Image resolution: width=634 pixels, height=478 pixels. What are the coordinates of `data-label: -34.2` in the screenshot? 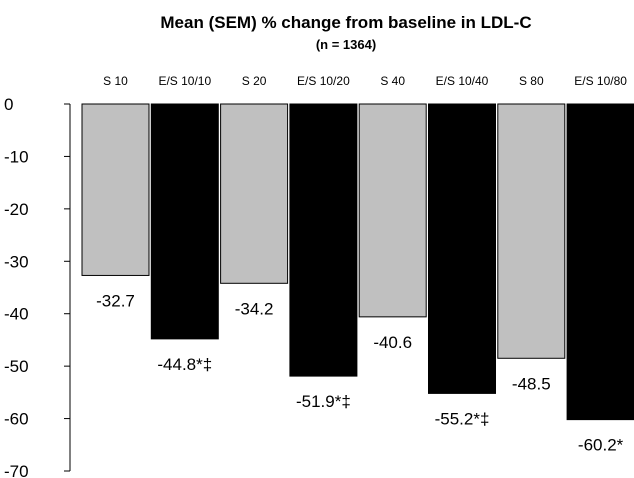 It's located at (254, 308).